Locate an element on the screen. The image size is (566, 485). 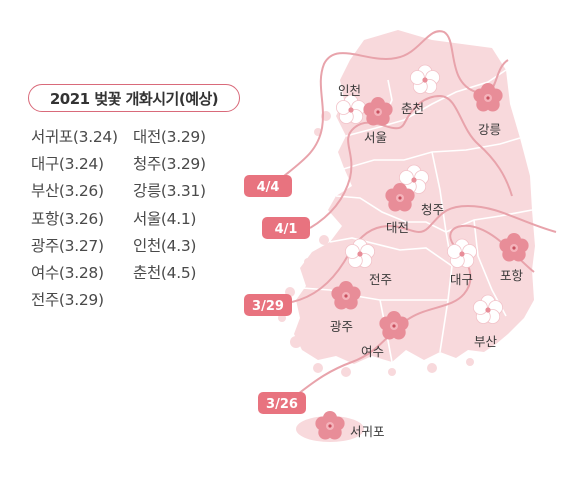
forecast-item: 서귀포(3.24) is located at coordinates (74, 137).